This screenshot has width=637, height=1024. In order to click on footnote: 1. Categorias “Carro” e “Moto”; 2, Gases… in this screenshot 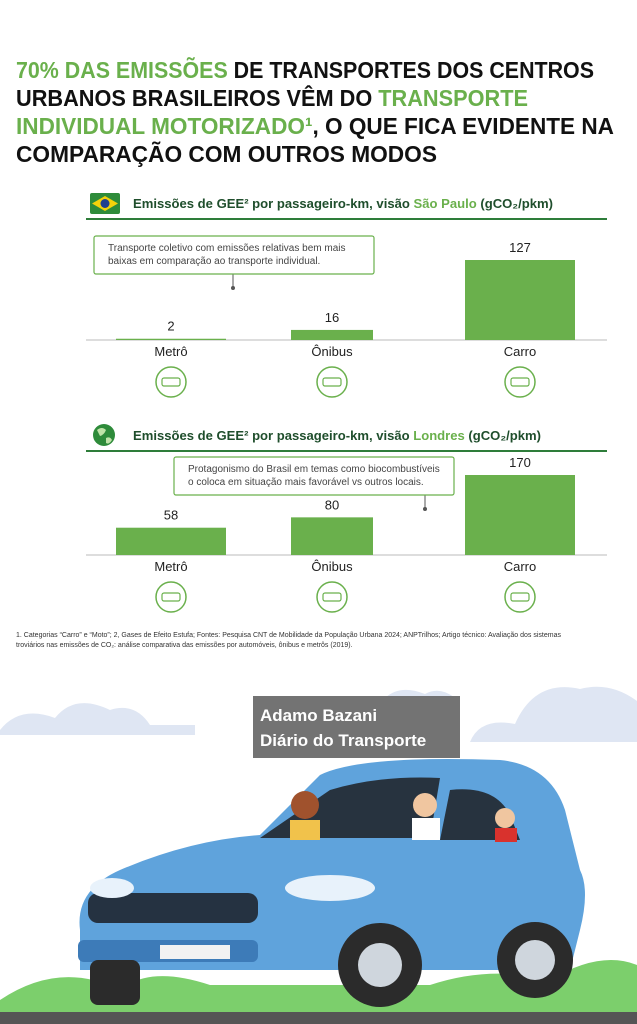, I will do `click(288, 635)`.